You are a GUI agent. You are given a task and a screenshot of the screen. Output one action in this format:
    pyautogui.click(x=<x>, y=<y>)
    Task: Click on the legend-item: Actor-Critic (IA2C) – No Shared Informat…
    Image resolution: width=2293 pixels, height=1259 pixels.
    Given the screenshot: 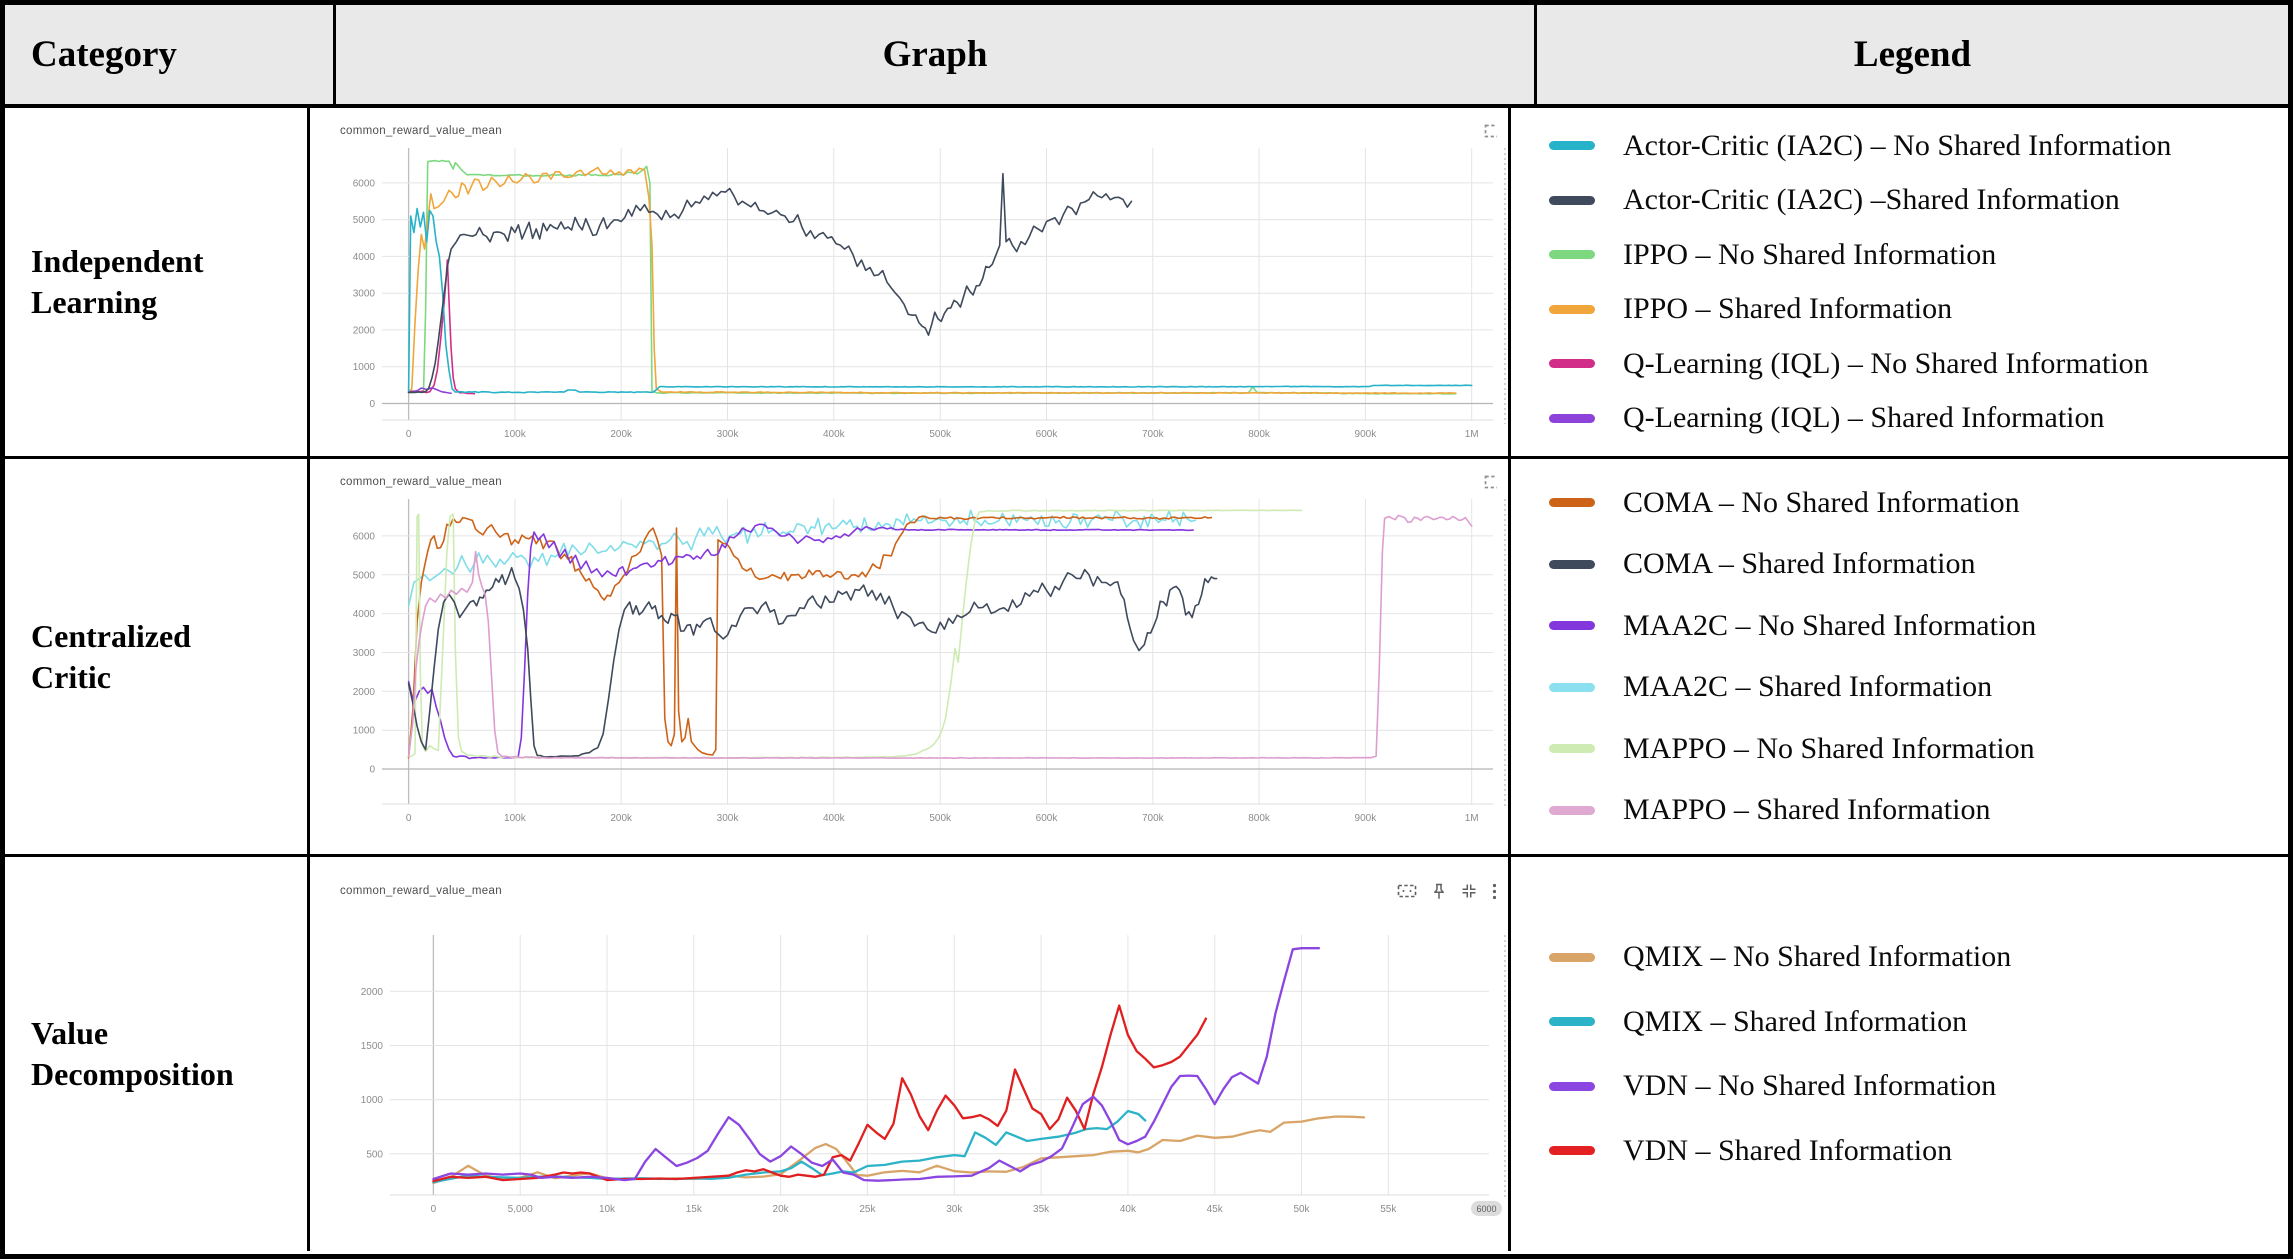 What is the action you would take?
    pyautogui.click(x=1918, y=146)
    